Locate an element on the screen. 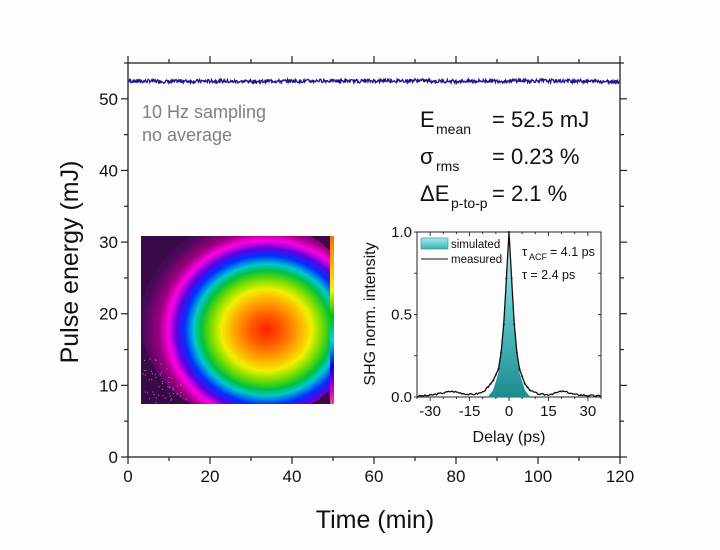  tau-acf-value: = 4.1 ps is located at coordinates (572, 252).